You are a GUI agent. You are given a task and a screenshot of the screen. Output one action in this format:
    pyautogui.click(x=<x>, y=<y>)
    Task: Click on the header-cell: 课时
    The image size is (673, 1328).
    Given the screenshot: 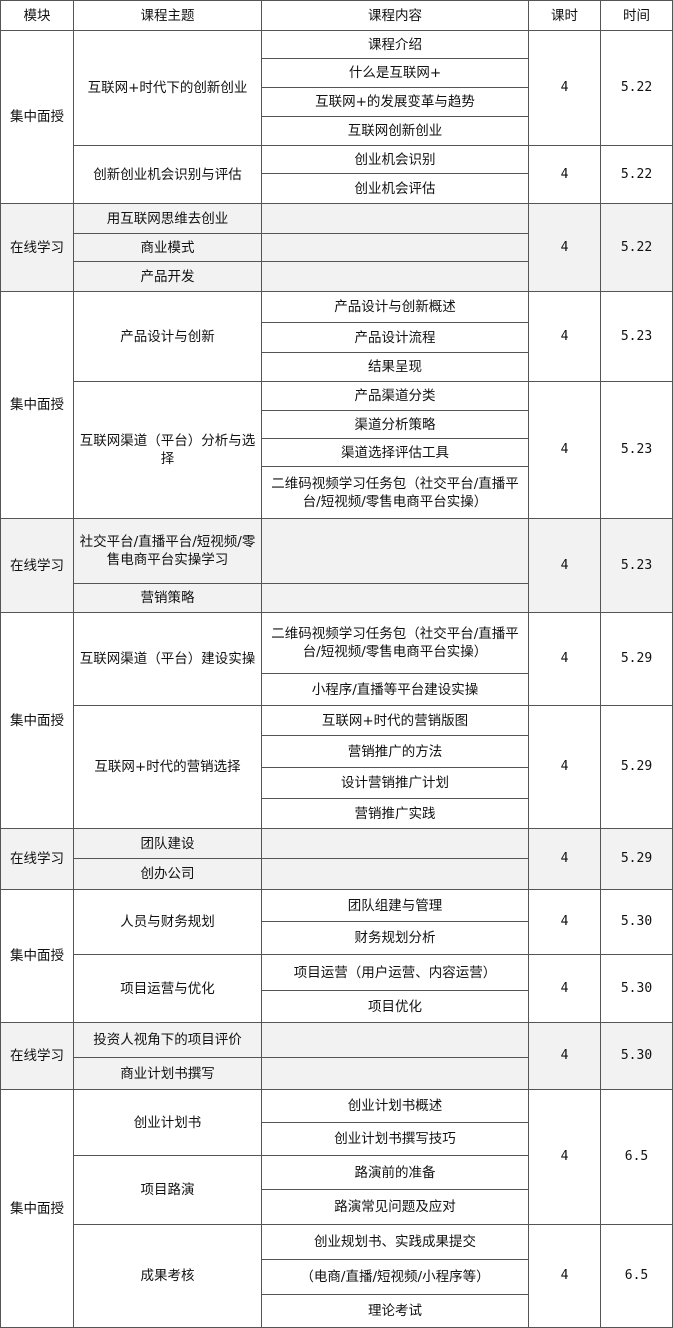 What is the action you would take?
    pyautogui.click(x=564, y=15)
    